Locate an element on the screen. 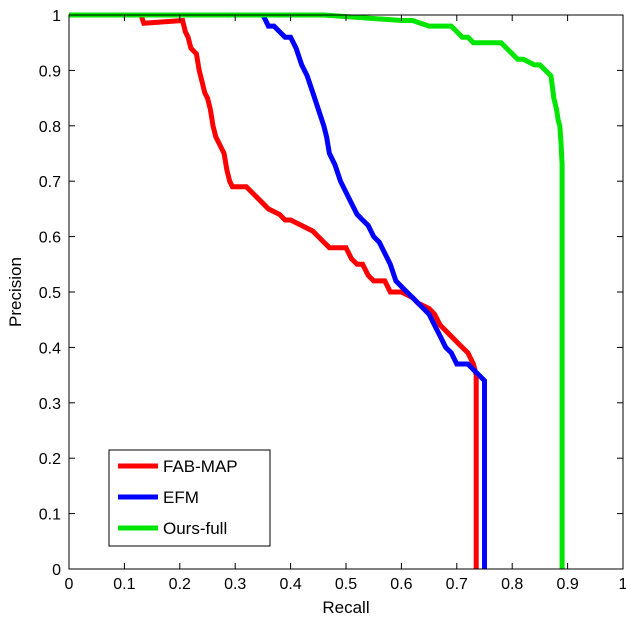 Image resolution: width=626 pixels, height=620 pixels. y-tick-label: 0.3 is located at coordinates (50, 404).